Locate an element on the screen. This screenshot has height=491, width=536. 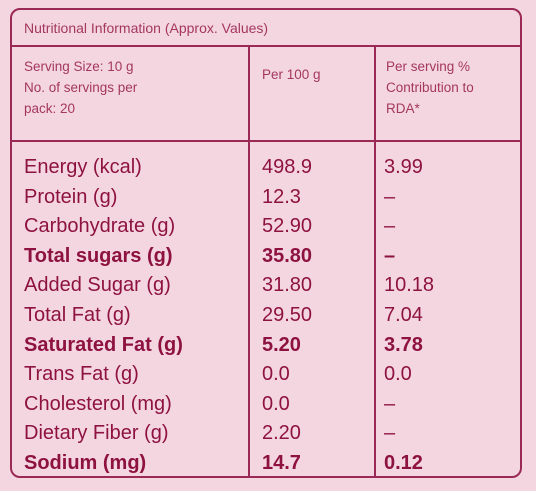
per-100g-value: 5.20 is located at coordinates (281, 344).